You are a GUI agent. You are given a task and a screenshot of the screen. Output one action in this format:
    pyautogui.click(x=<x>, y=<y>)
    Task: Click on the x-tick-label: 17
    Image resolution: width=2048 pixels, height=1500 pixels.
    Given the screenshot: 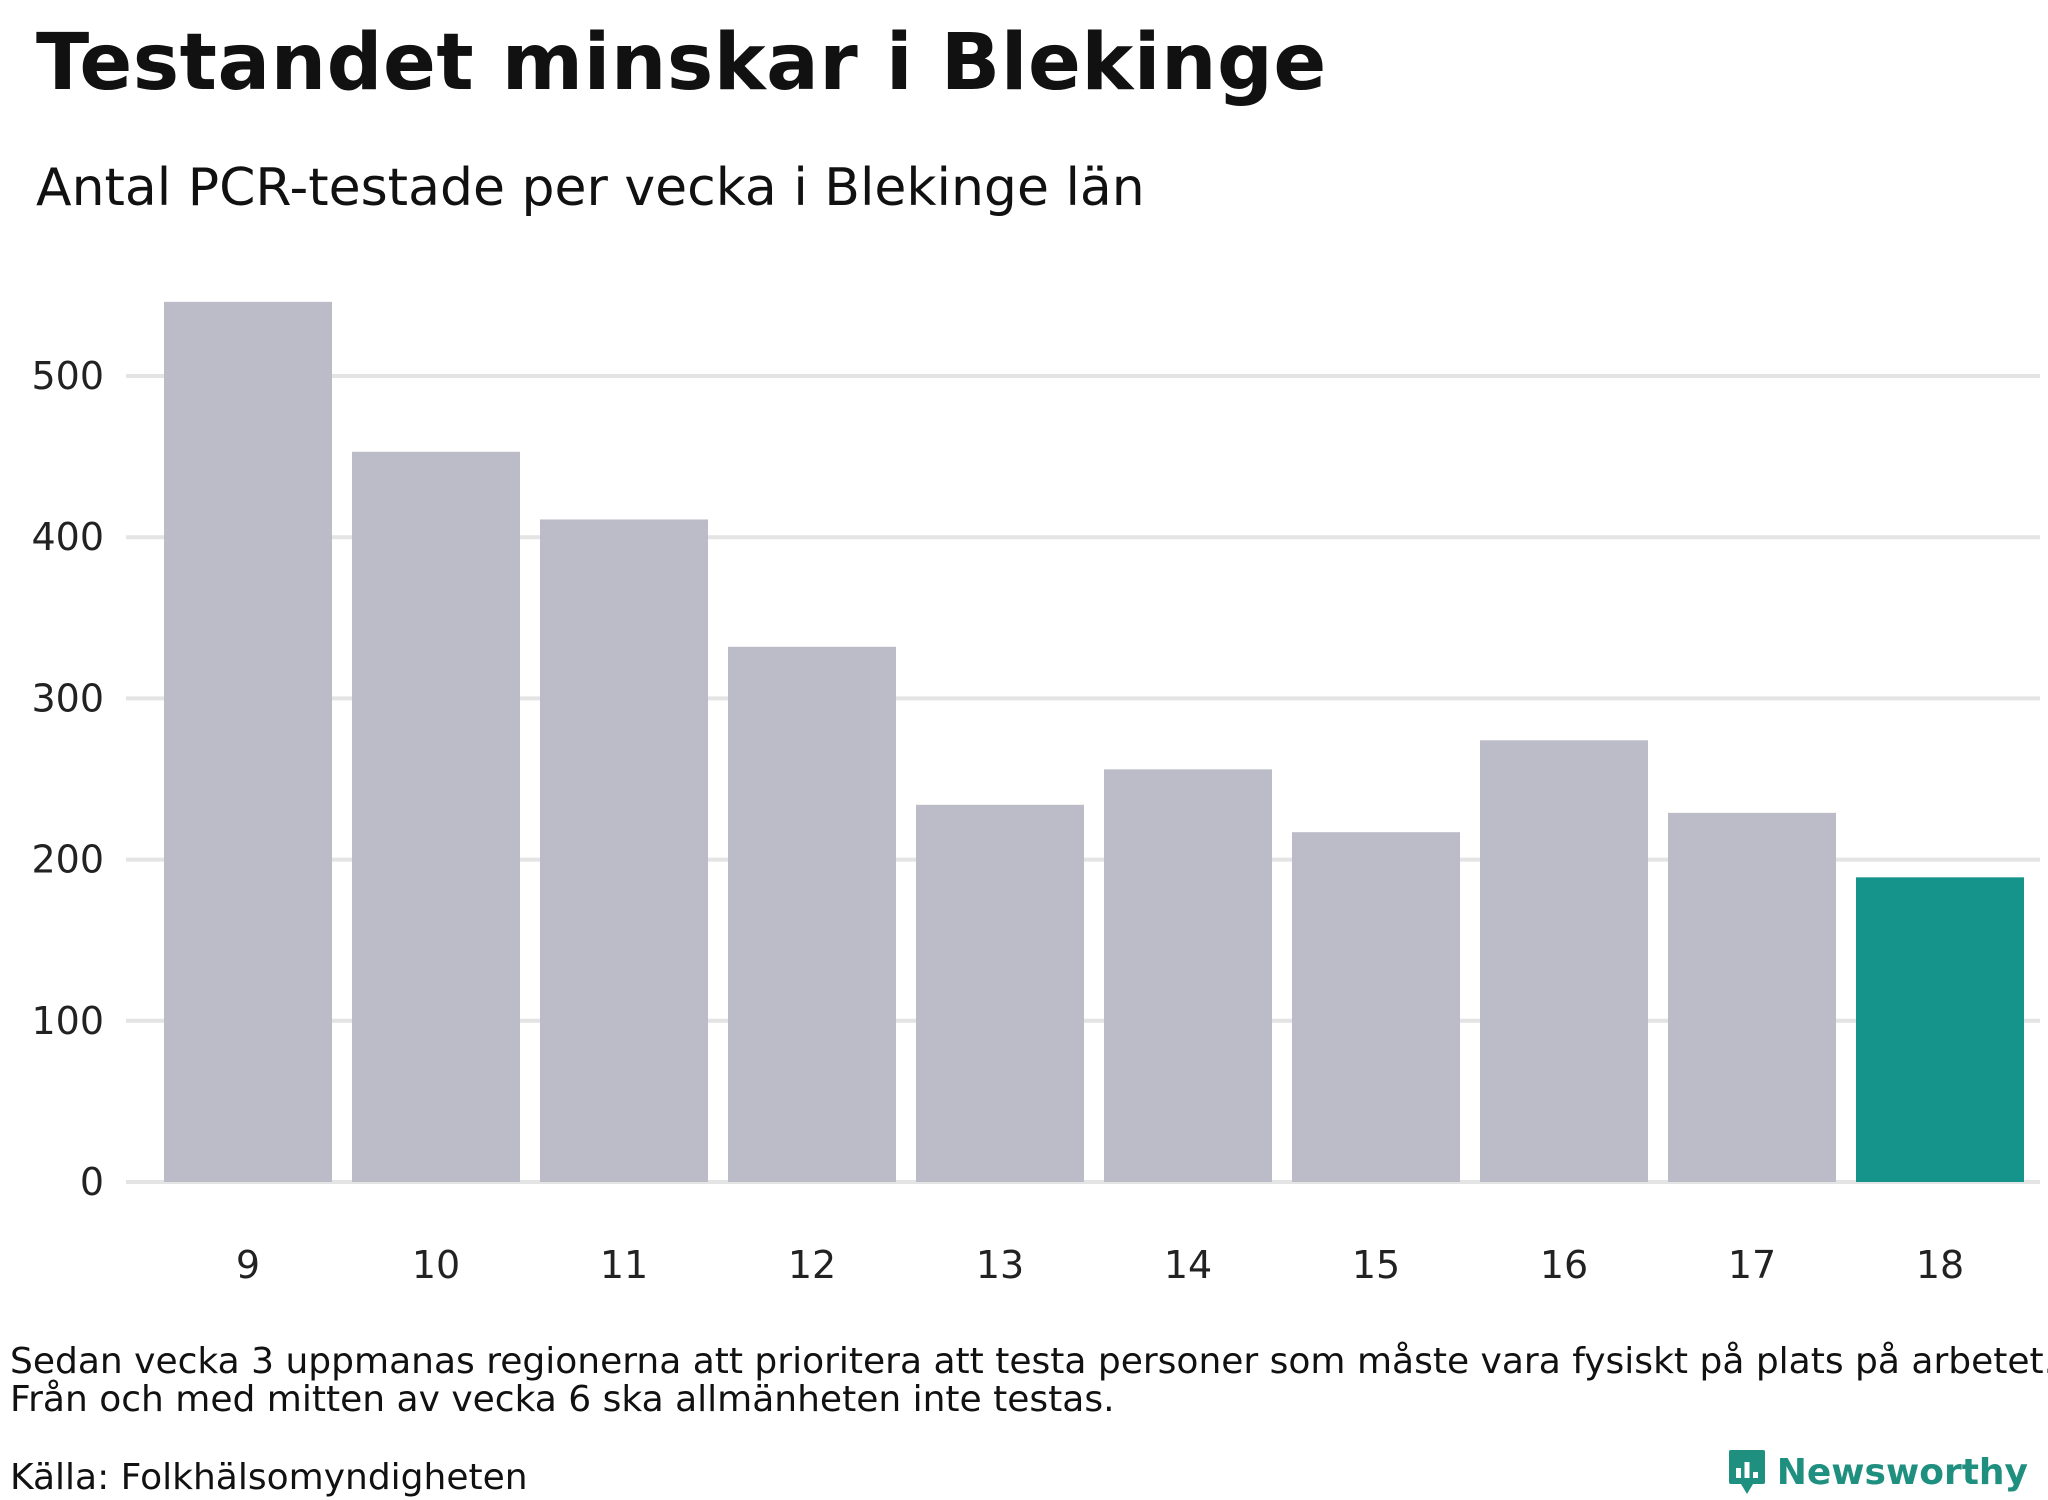 What is the action you would take?
    pyautogui.click(x=1752, y=1265)
    